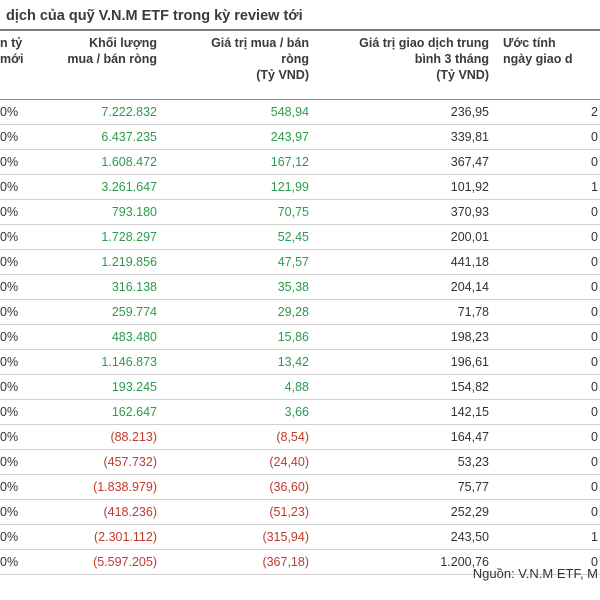 This screenshot has height=600, width=600. Describe the element at coordinates (405, 162) in the screenshot. I see `avg-value-cell: 367,47` at that location.